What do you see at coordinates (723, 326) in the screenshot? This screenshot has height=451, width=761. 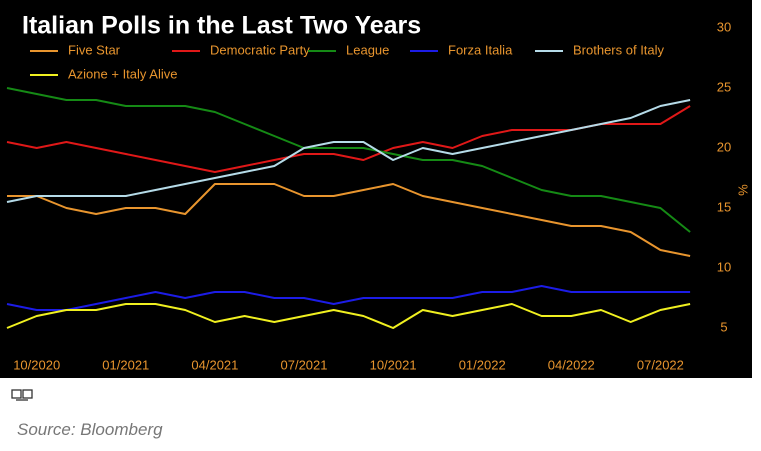 I see `y-tick-label: 5` at bounding box center [723, 326].